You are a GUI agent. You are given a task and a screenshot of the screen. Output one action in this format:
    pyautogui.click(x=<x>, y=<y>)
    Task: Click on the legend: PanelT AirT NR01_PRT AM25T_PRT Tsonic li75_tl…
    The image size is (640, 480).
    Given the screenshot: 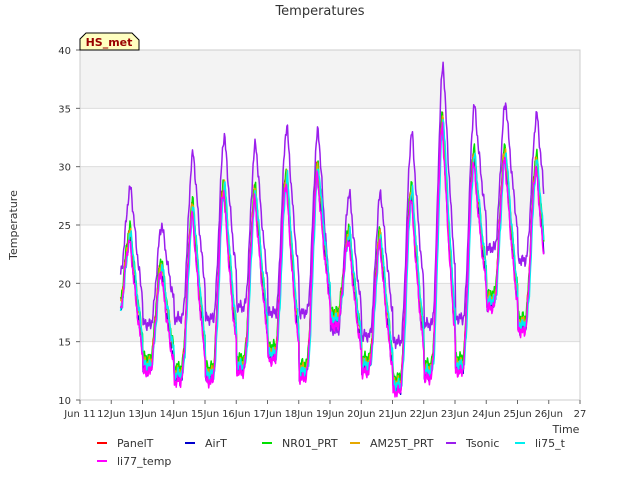 What is the action you would take?
    pyautogui.click(x=331, y=452)
    